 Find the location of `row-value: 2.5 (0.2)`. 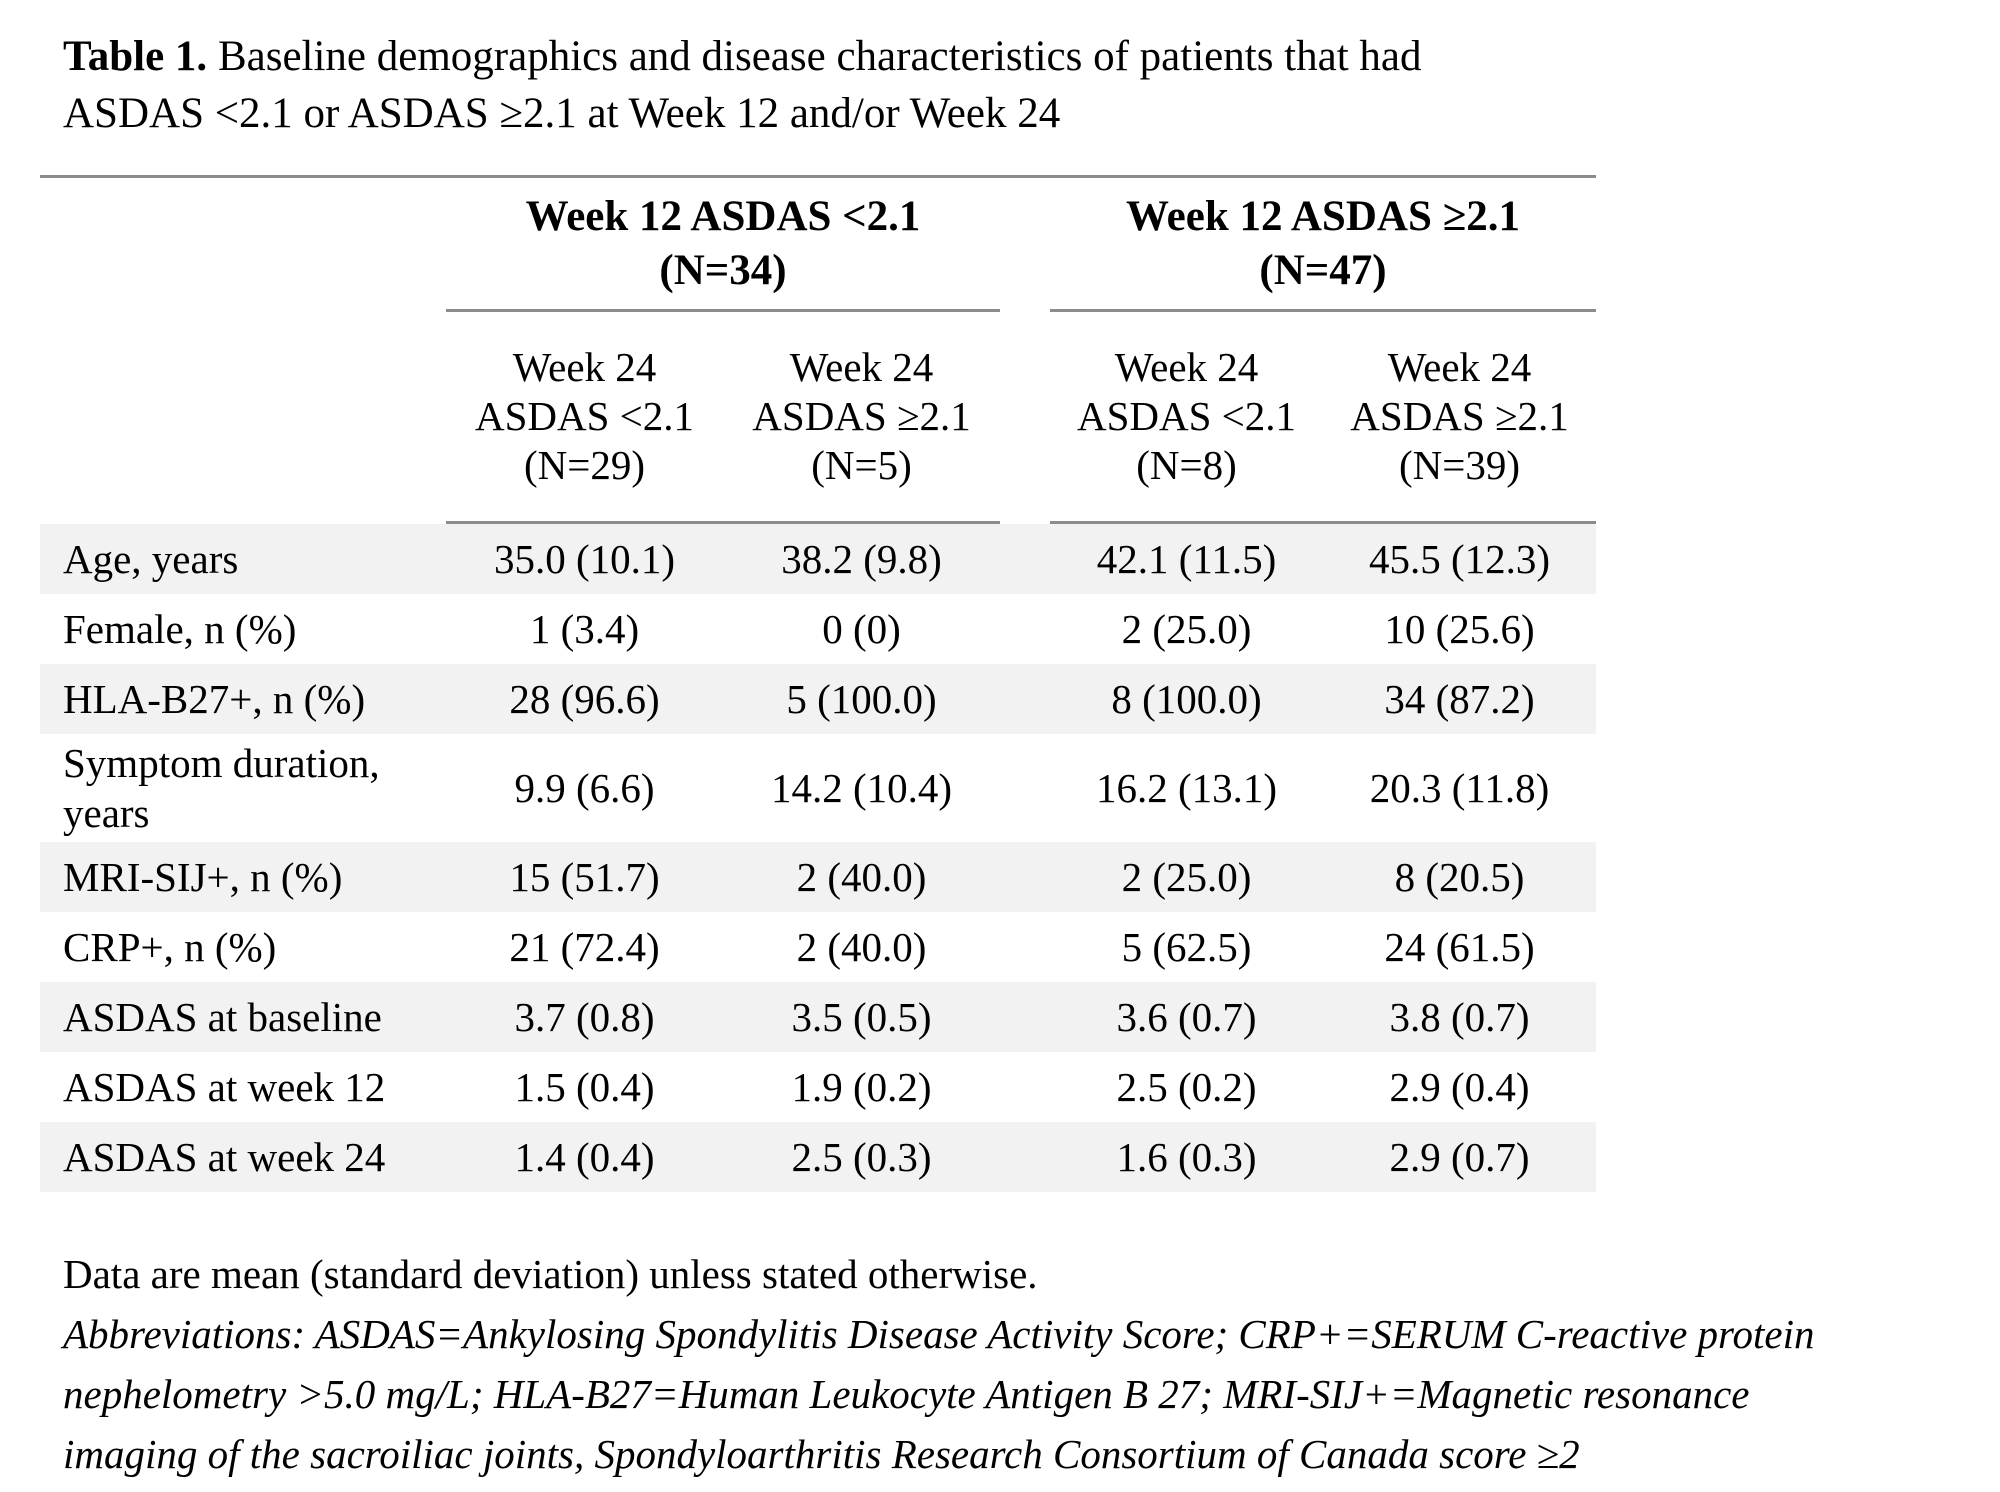

row-value: 2.5 (0.2) is located at coordinates (1186, 1087).